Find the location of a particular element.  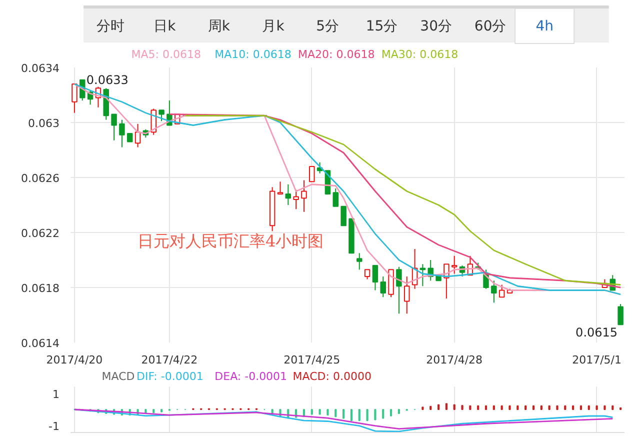

text: MA10: 0.0618 is located at coordinates (253, 54).